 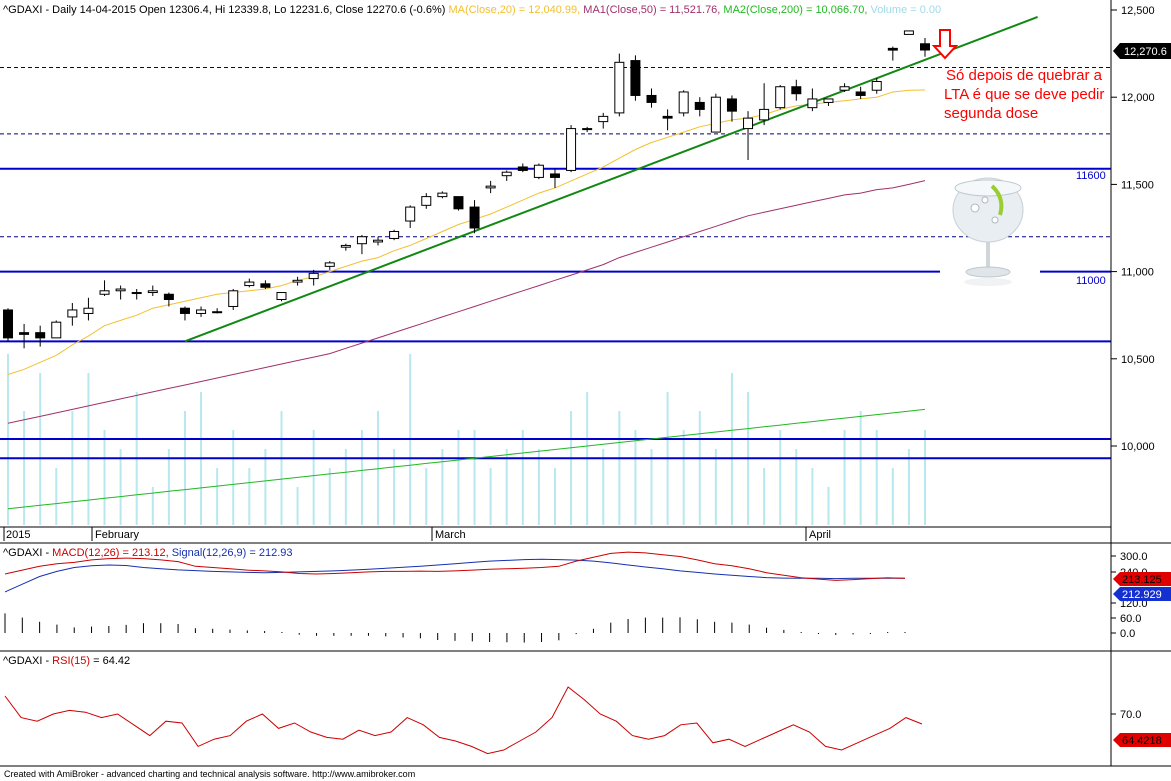 What do you see at coordinates (454, 575) in the screenshot?
I see `signal-line` at bounding box center [454, 575].